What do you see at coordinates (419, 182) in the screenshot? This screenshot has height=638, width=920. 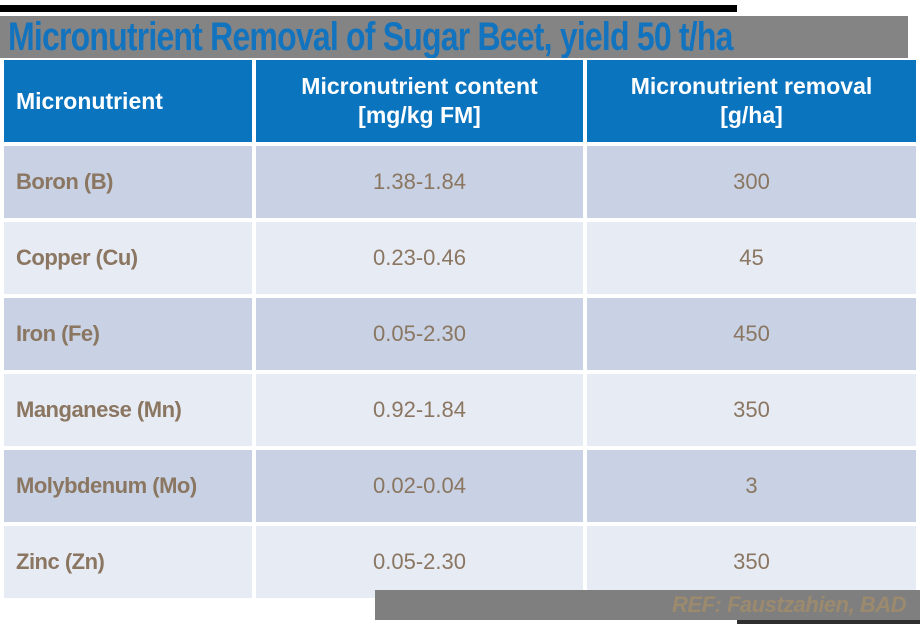 I see `content-value: 1.38-1.84` at bounding box center [419, 182].